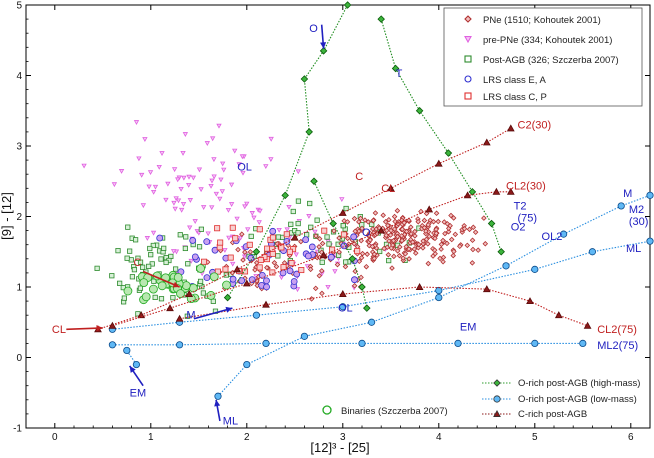  What do you see at coordinates (520, 206) in the screenshot?
I see `annotation-label: T2` at bounding box center [520, 206].